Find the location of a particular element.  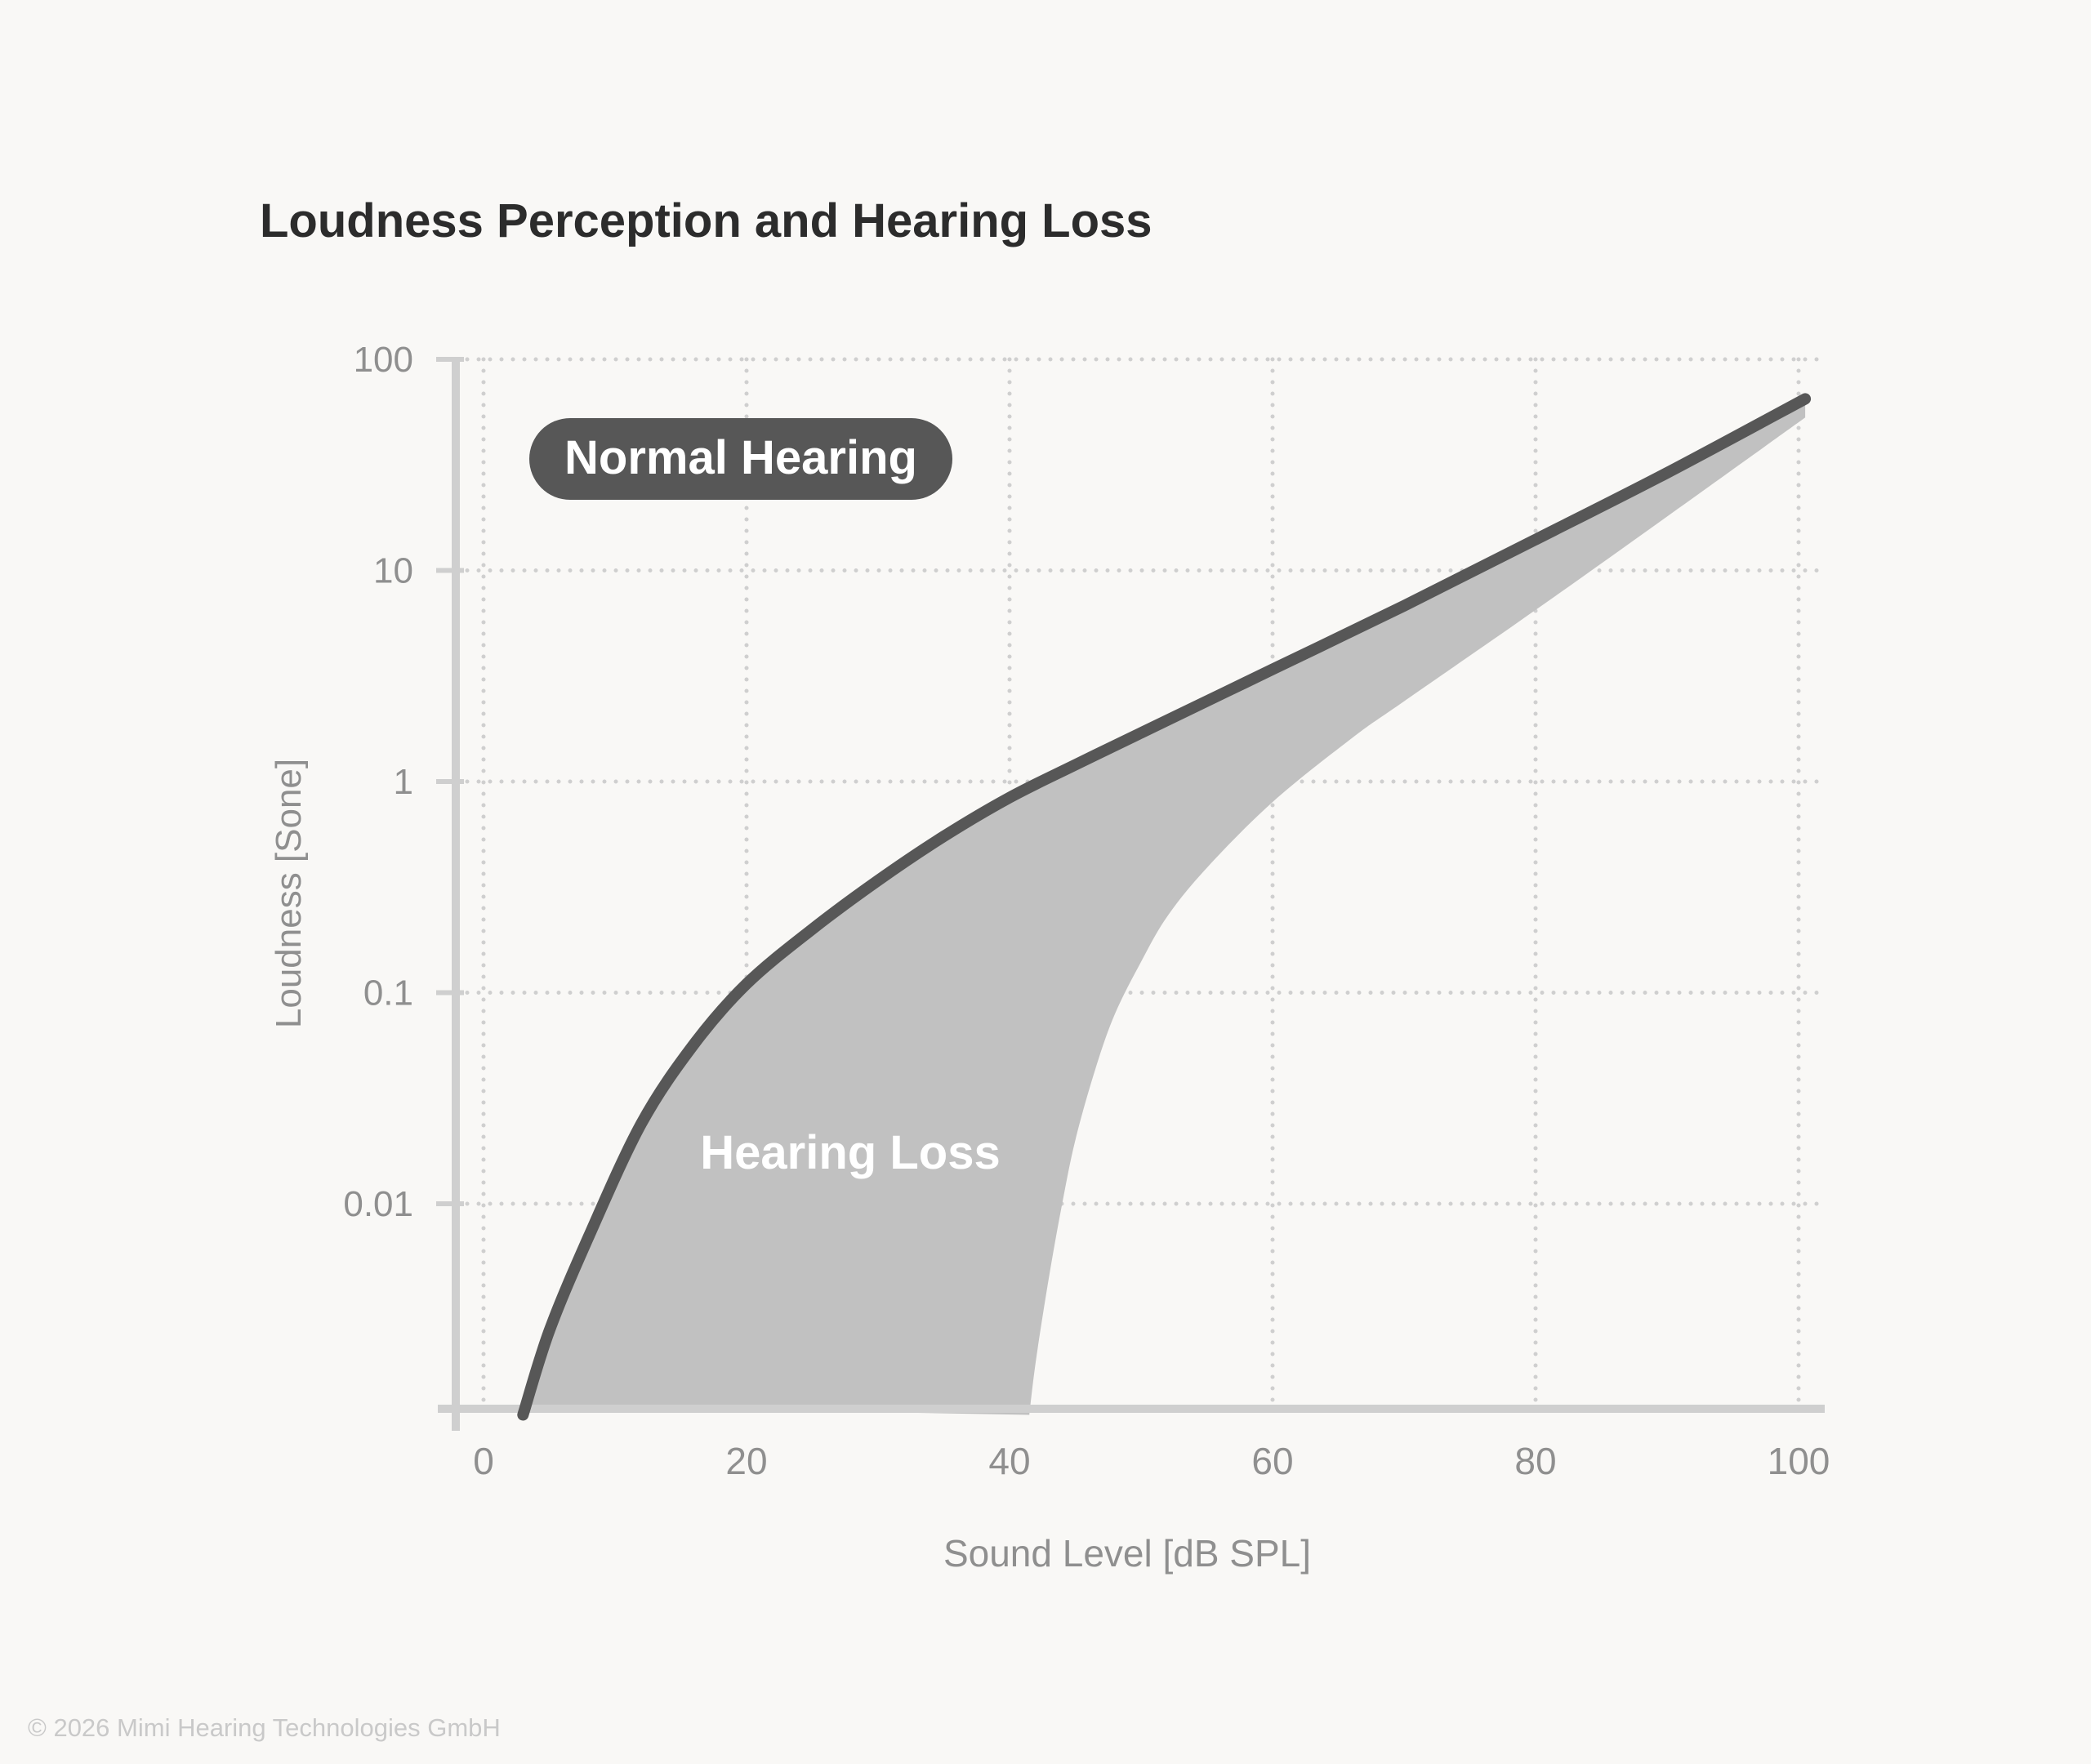

x-tick-label-60: 60 is located at coordinates (1272, 1461).